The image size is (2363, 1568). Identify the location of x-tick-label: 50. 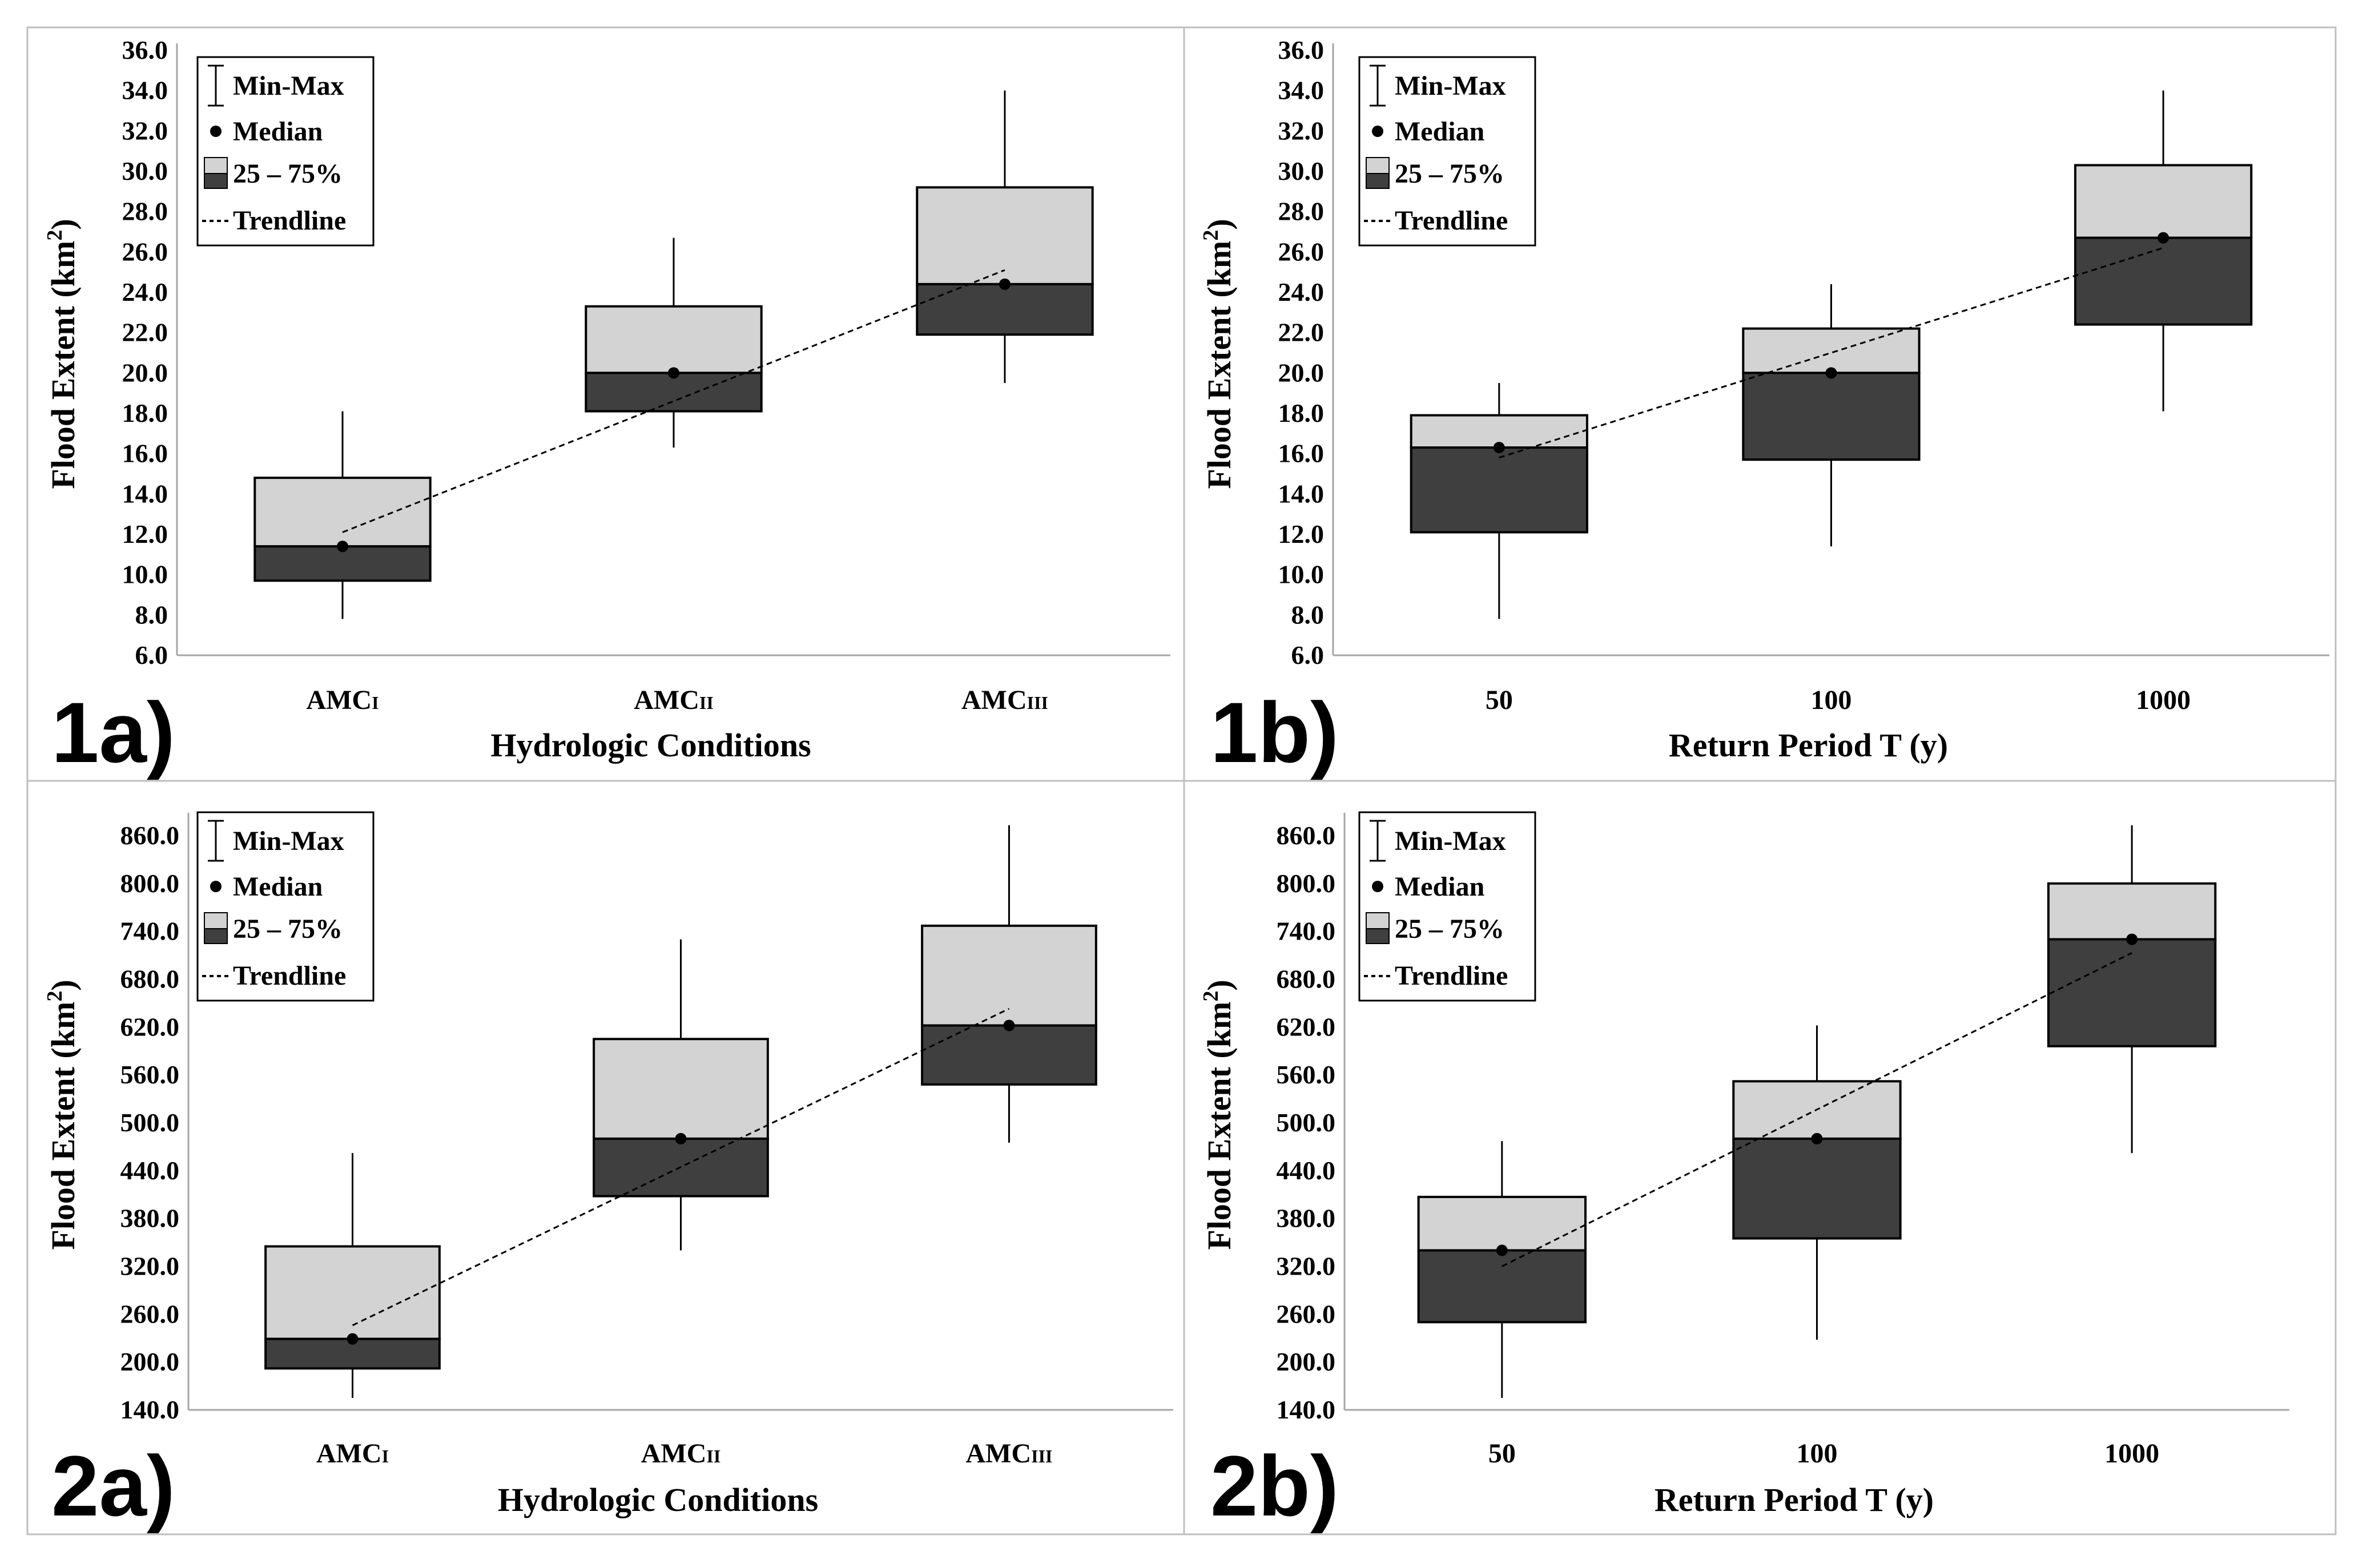
(1499, 700).